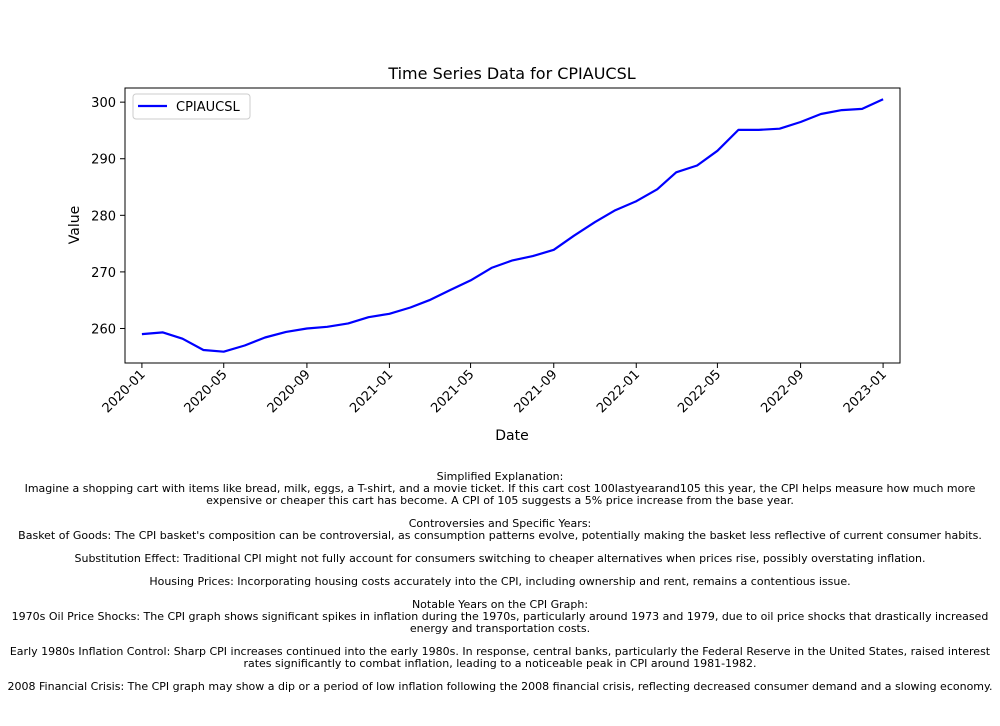 The height and width of the screenshot is (726, 1000). Describe the element at coordinates (500, 628) in the screenshot. I see `oil-shock-line-2: energy and transportation costs.` at that location.